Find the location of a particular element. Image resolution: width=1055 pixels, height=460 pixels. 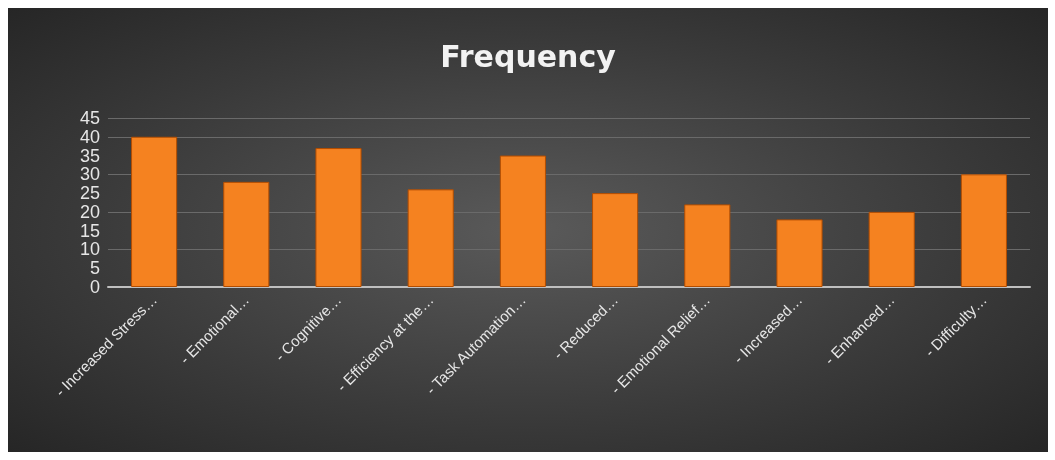

y-tick-label: 30 is located at coordinates (89, 174).